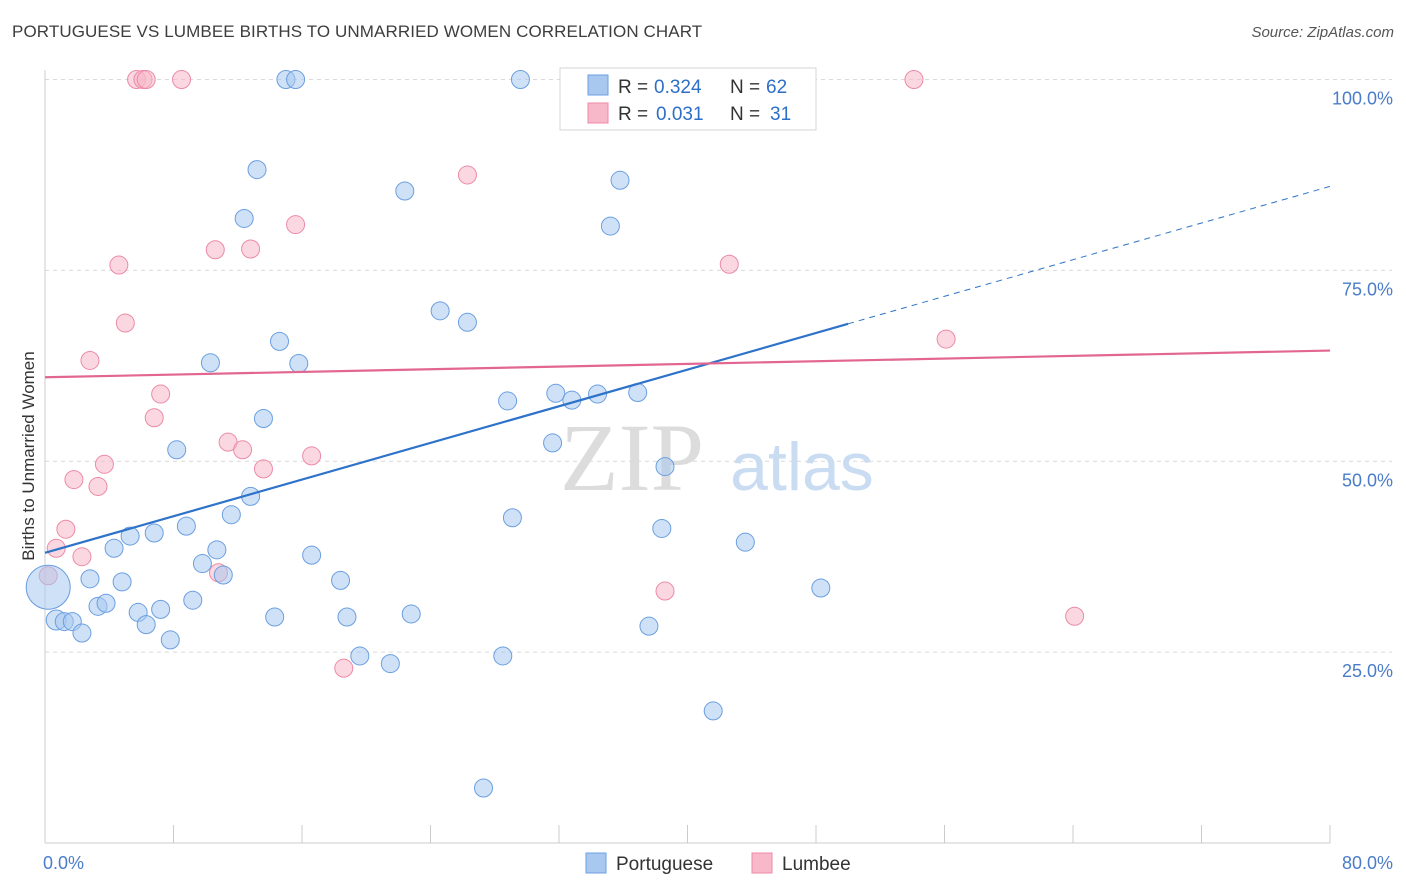 This screenshot has height=892, width=1406. Describe the element at coordinates (680, 114) in the screenshot. I see `legend-r-lumbee: 0.031` at that location.